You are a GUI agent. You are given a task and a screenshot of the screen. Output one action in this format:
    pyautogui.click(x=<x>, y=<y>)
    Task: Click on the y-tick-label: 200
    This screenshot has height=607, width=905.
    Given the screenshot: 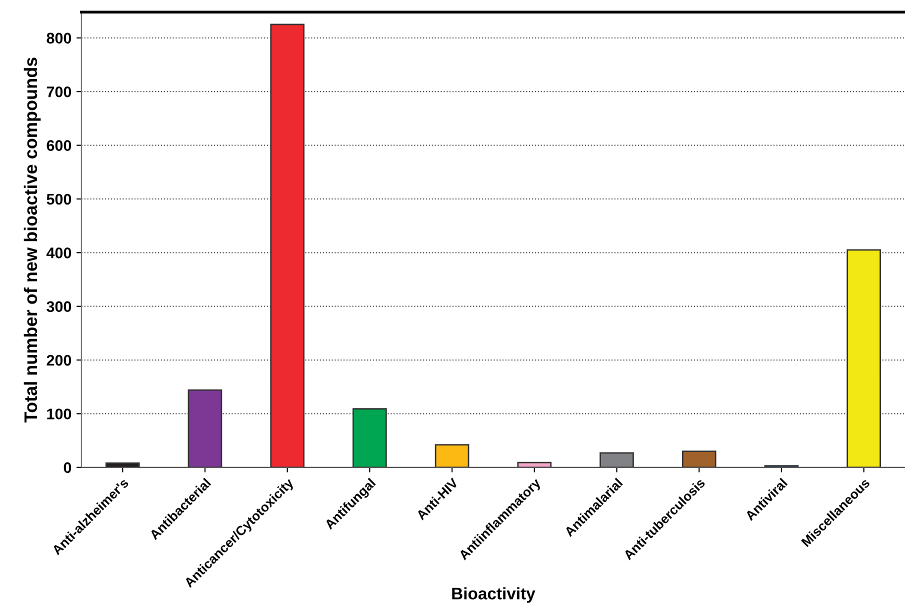 What is the action you would take?
    pyautogui.click(x=59, y=360)
    